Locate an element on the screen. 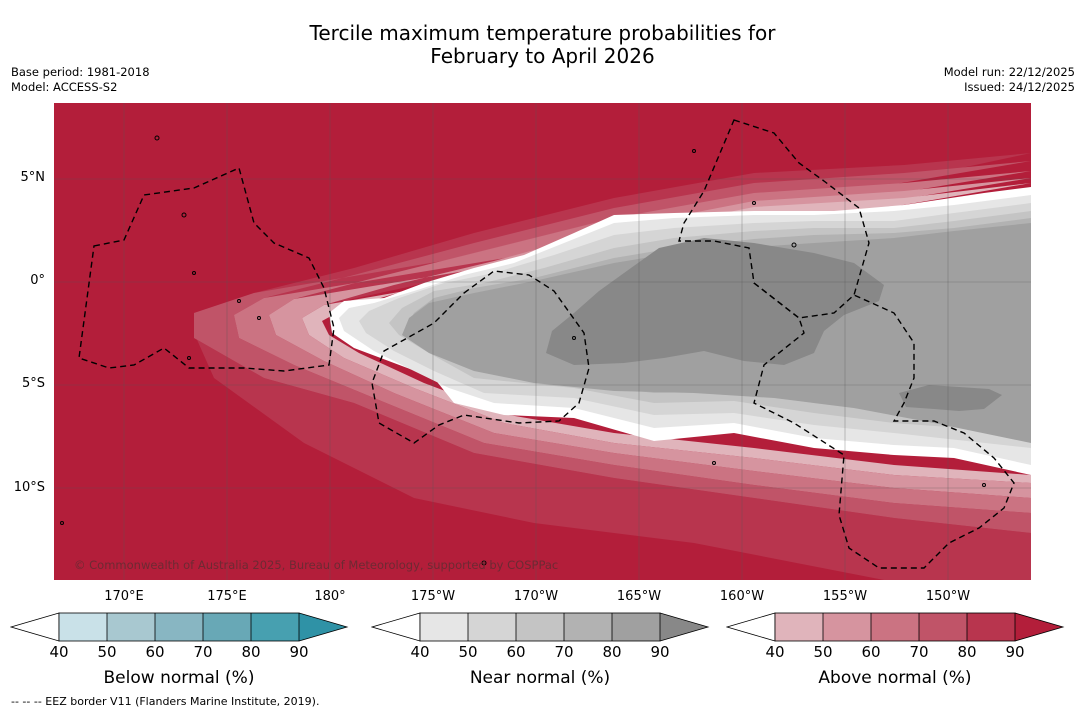 The height and width of the screenshot is (713, 1085). issued-date: Issued: 24/12/2025 is located at coordinates (1019, 87).